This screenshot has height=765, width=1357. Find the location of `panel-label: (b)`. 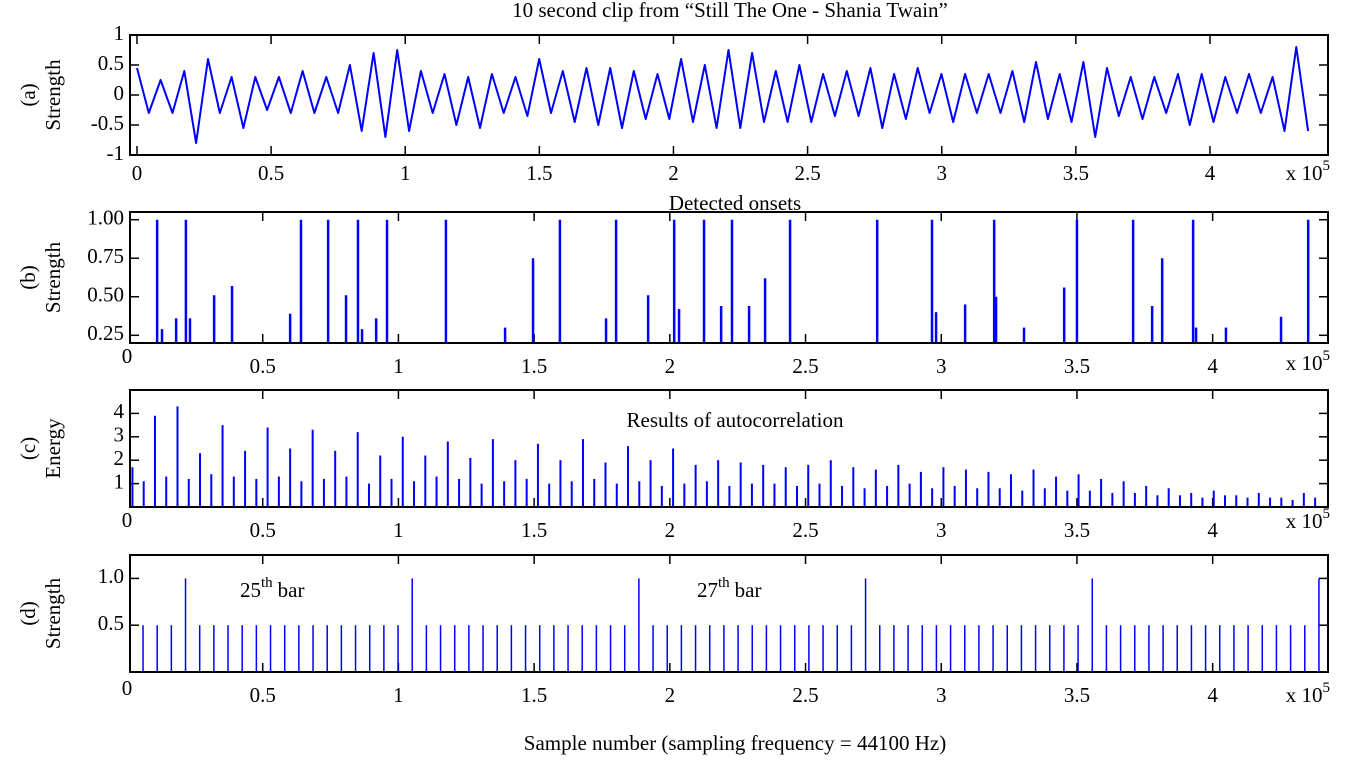

panel-label: (b) is located at coordinates (28, 277).